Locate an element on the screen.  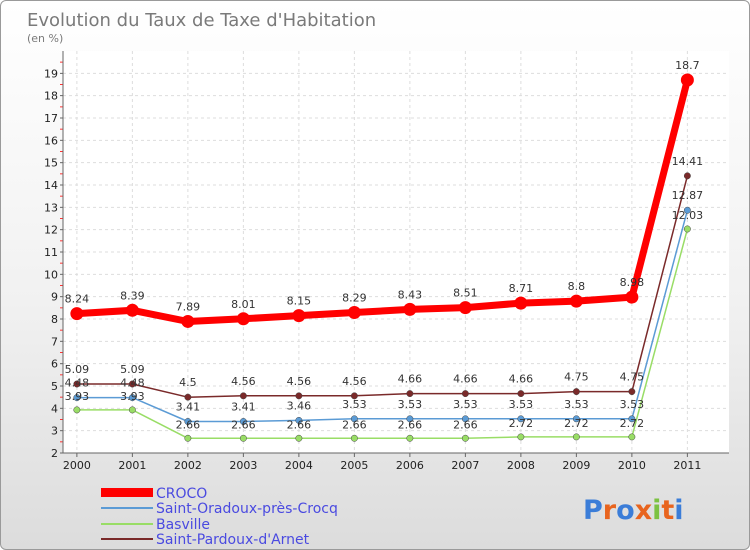
legend-label-croco: CROCO is located at coordinates (181, 494).